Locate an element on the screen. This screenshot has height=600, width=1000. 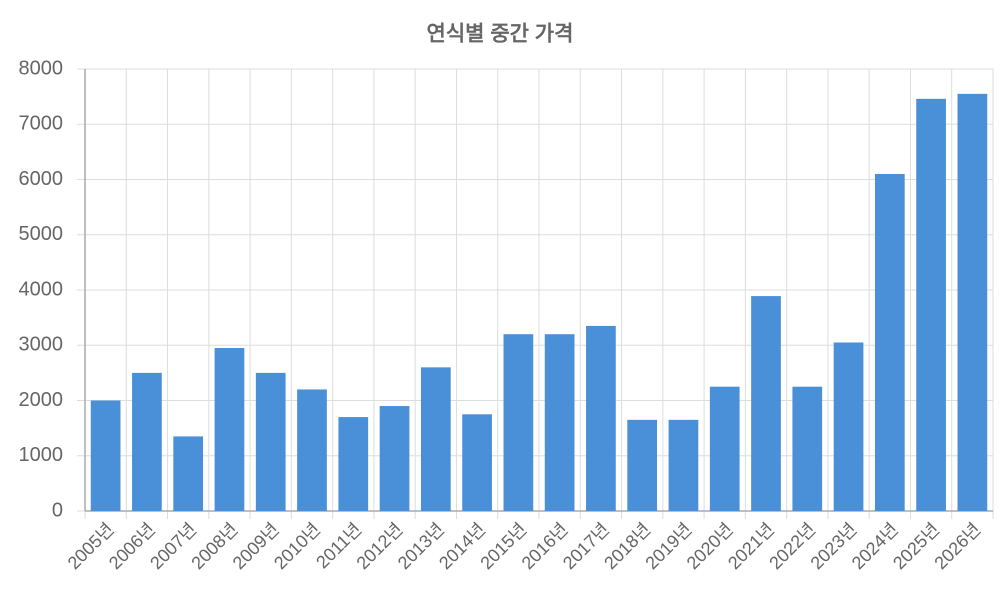
y-tick-label: 6000 is located at coordinates (41, 179).